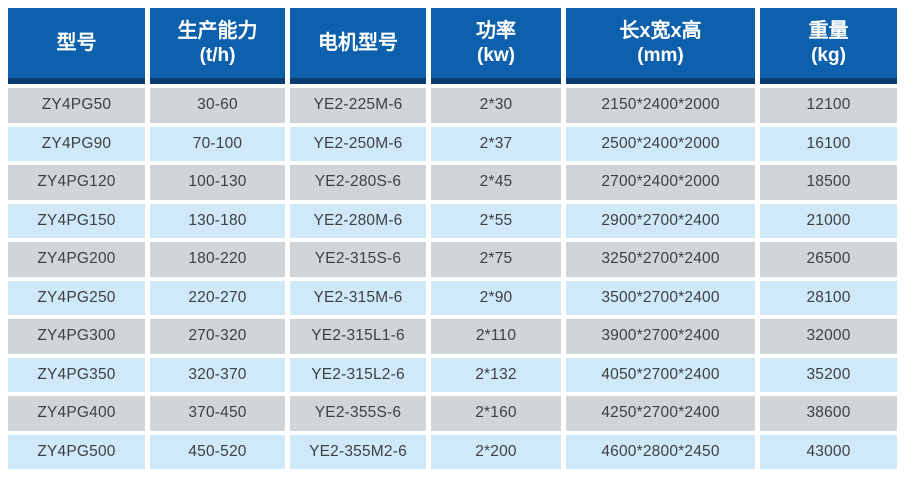 This screenshot has width=905, height=478. I want to click on header-title: 长x宽x高, so click(660, 30).